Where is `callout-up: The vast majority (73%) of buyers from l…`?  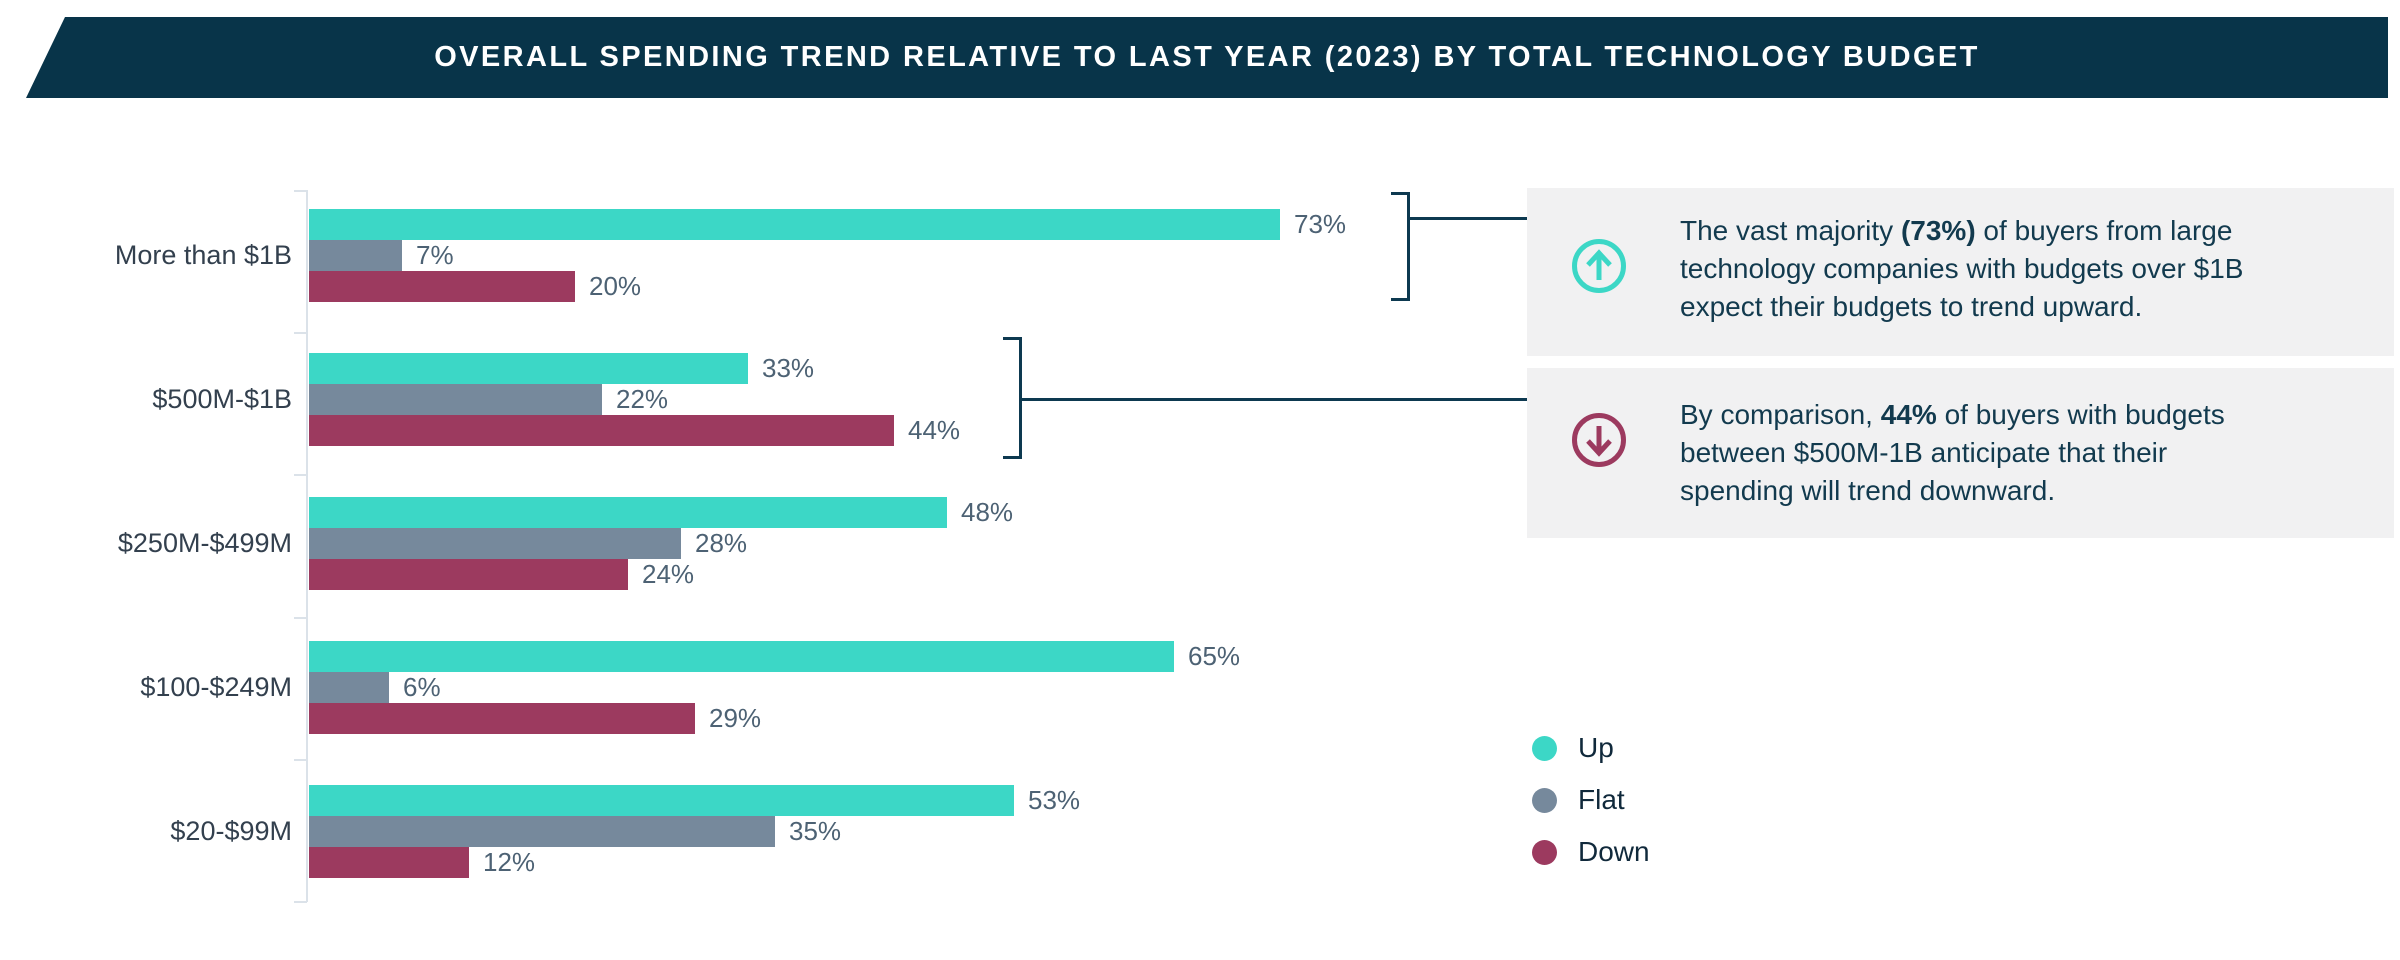 callout-up: The vast majority (73%) of buyers from l… is located at coordinates (1960, 272).